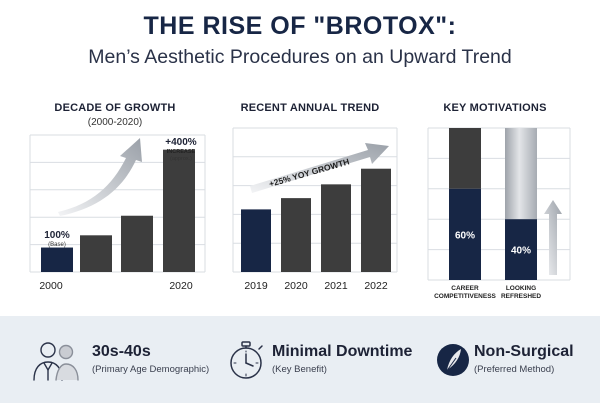 This screenshot has height=403, width=600. I want to click on x-tick-label: 2019, so click(256, 286).